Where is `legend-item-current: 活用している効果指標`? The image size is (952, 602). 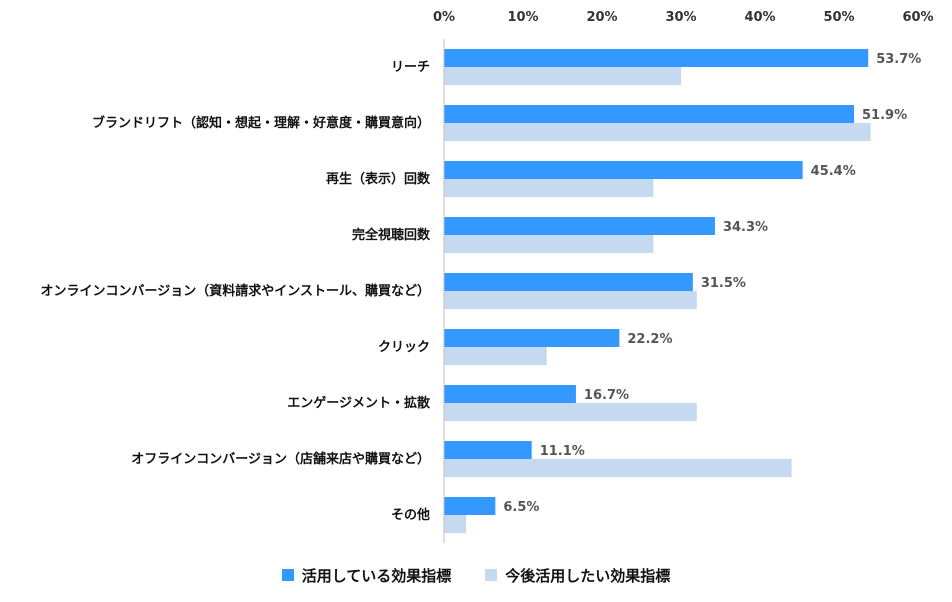
legend-item-current: 活用している効果指標 is located at coordinates (366, 575).